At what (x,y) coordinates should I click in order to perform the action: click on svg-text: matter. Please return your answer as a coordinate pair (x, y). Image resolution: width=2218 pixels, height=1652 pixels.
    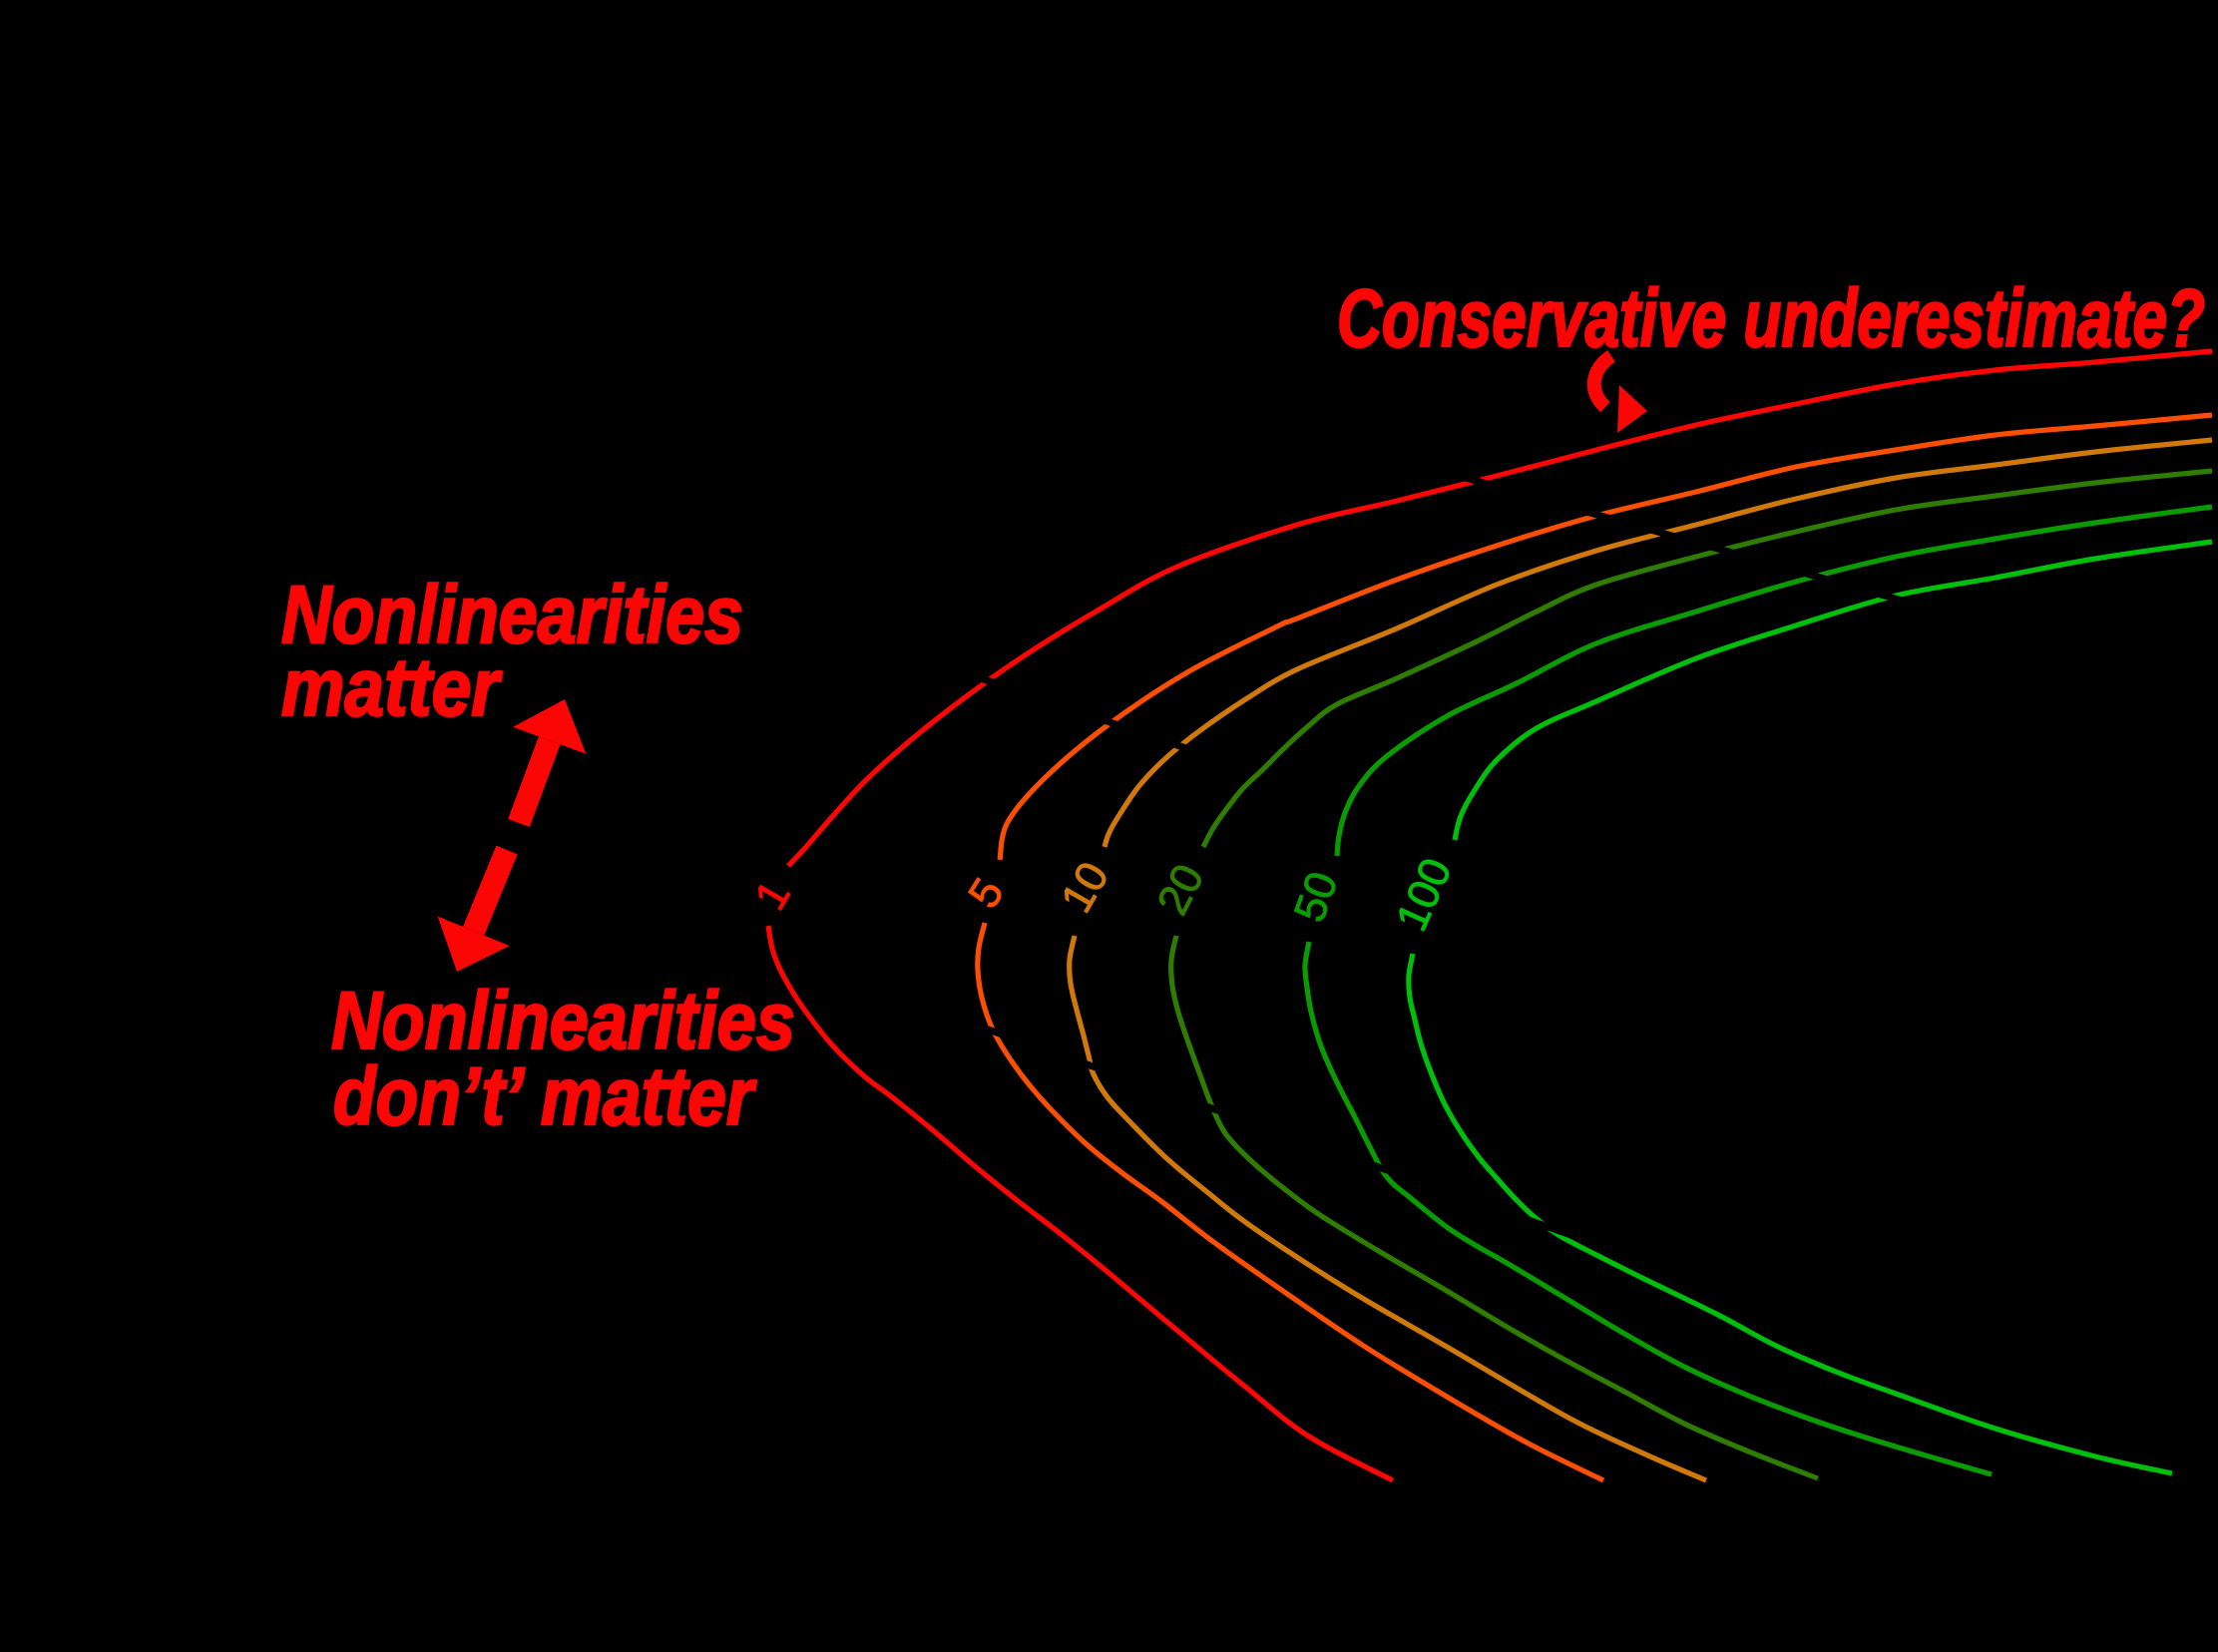
    Looking at the image, I should click on (392, 687).